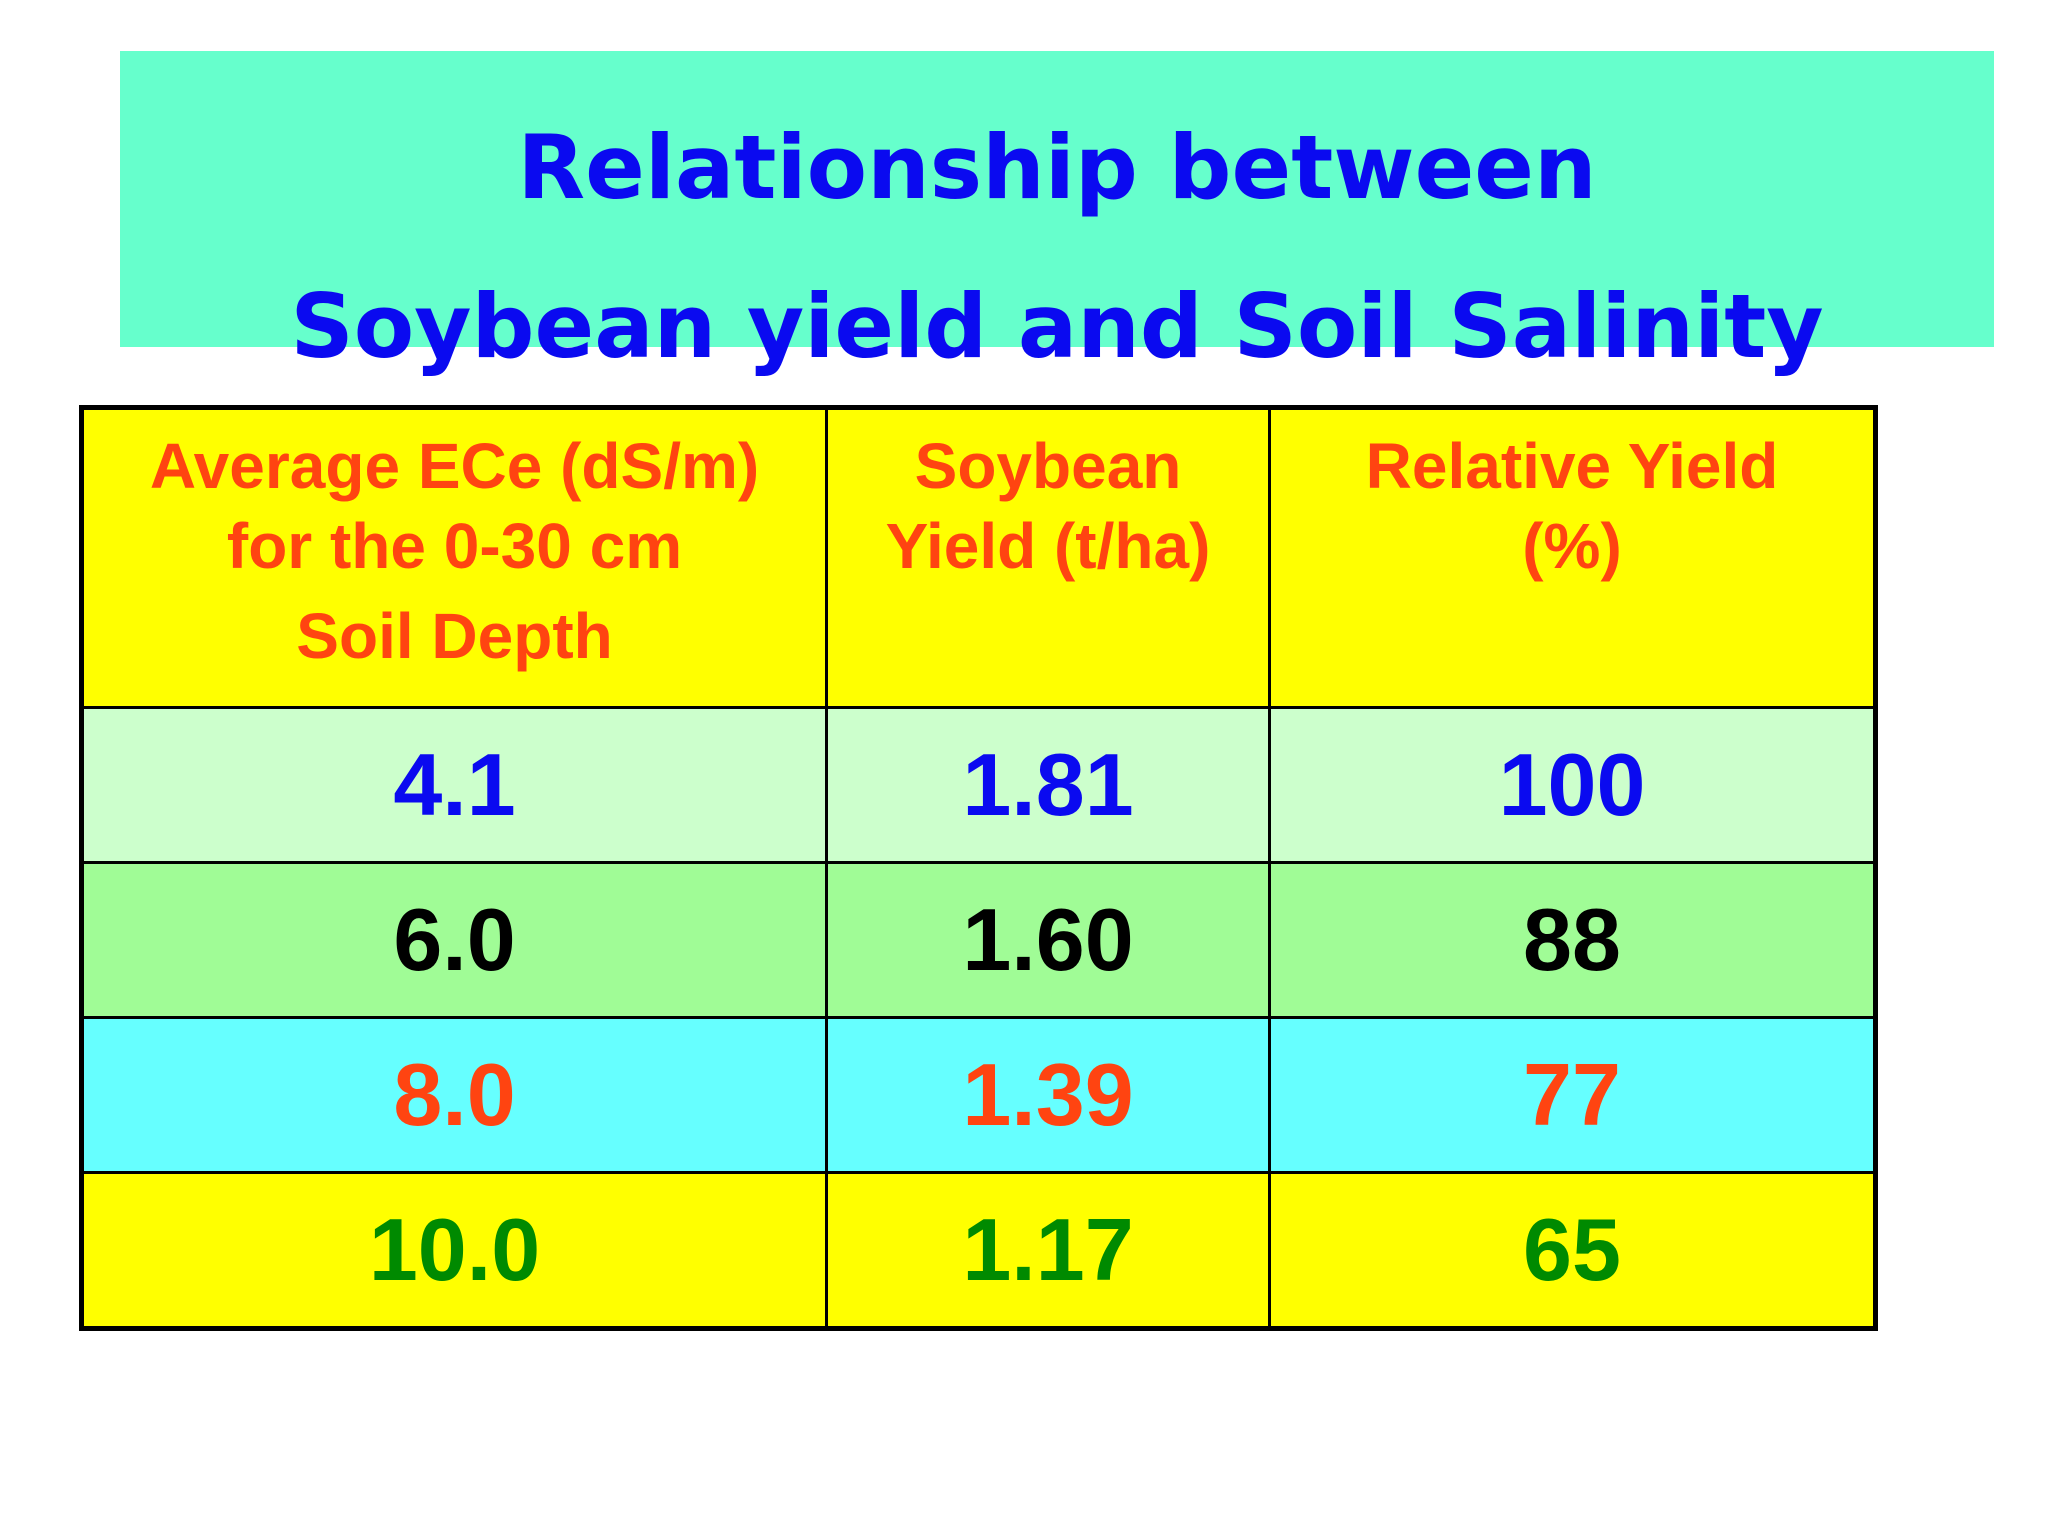  I want to click on cell-relative-yield: 77, so click(1572, 1095).